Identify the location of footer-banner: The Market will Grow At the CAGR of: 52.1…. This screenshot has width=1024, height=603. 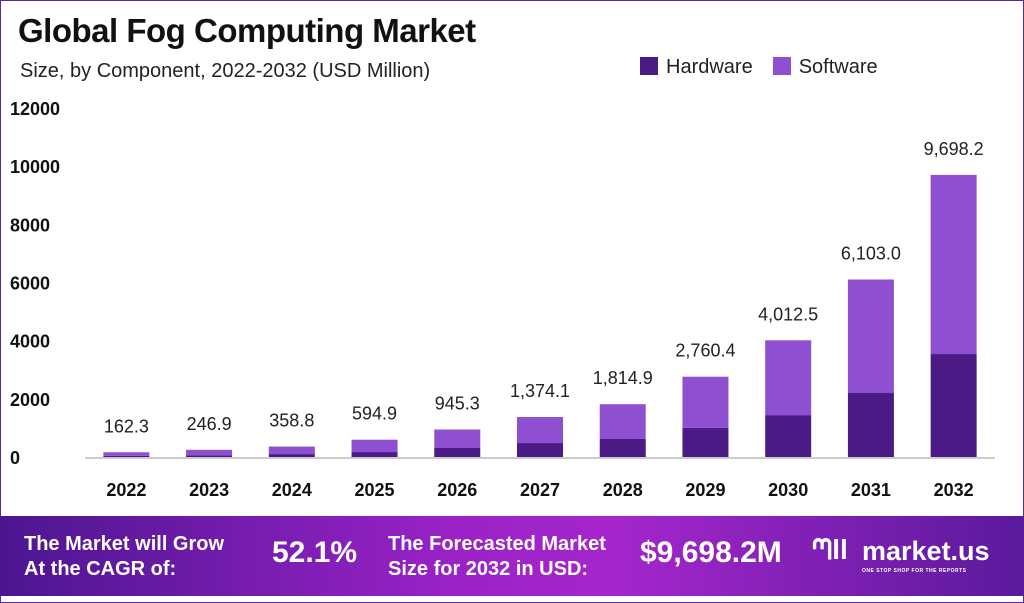
(512, 556).